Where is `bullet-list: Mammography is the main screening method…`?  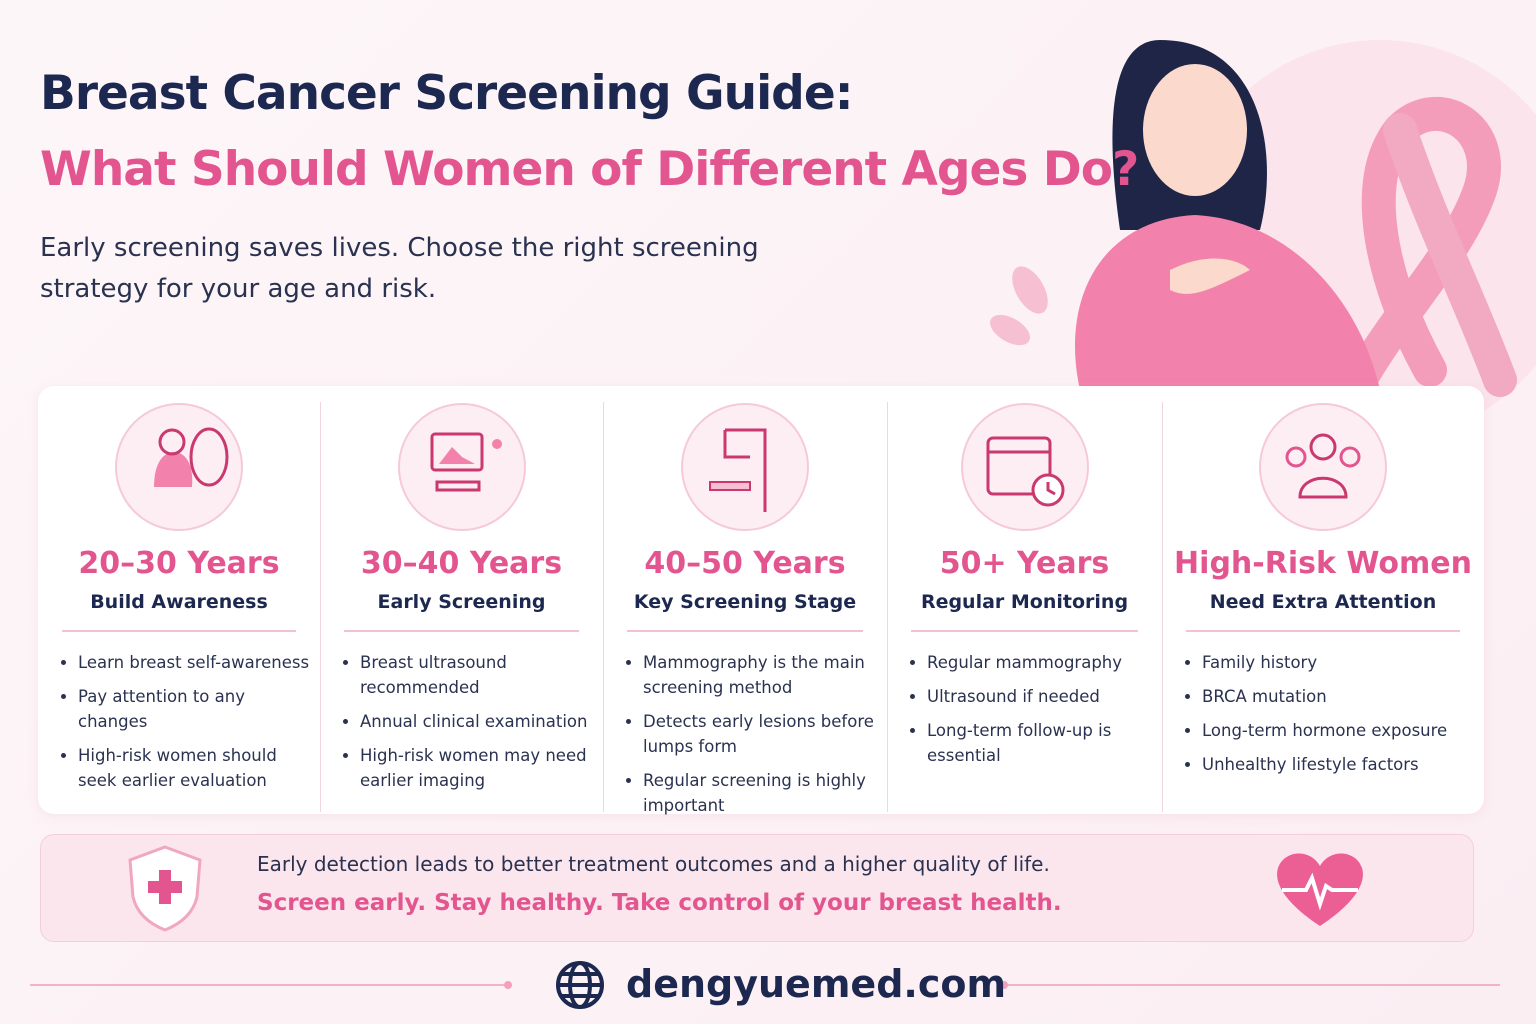
bullet-list: Mammography is the main screening method… is located at coordinates (753, 738).